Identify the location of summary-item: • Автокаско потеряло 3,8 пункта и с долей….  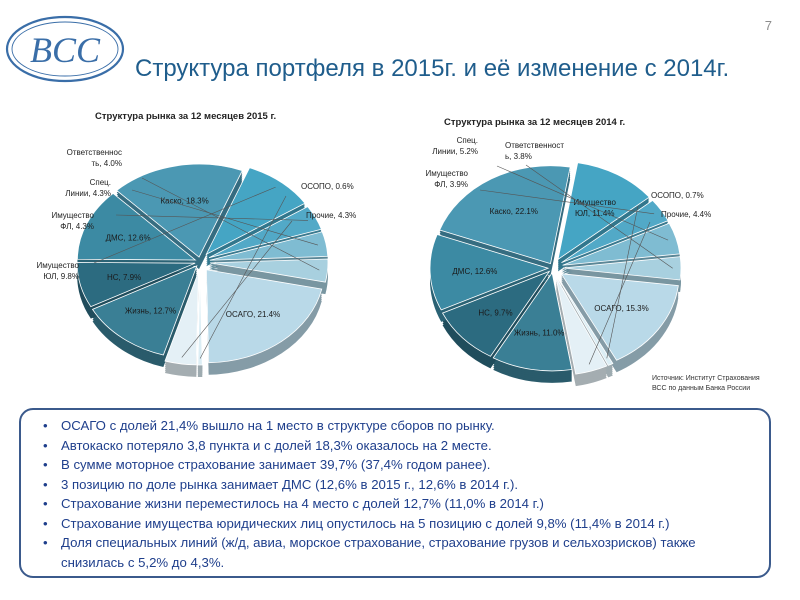
(267, 445).